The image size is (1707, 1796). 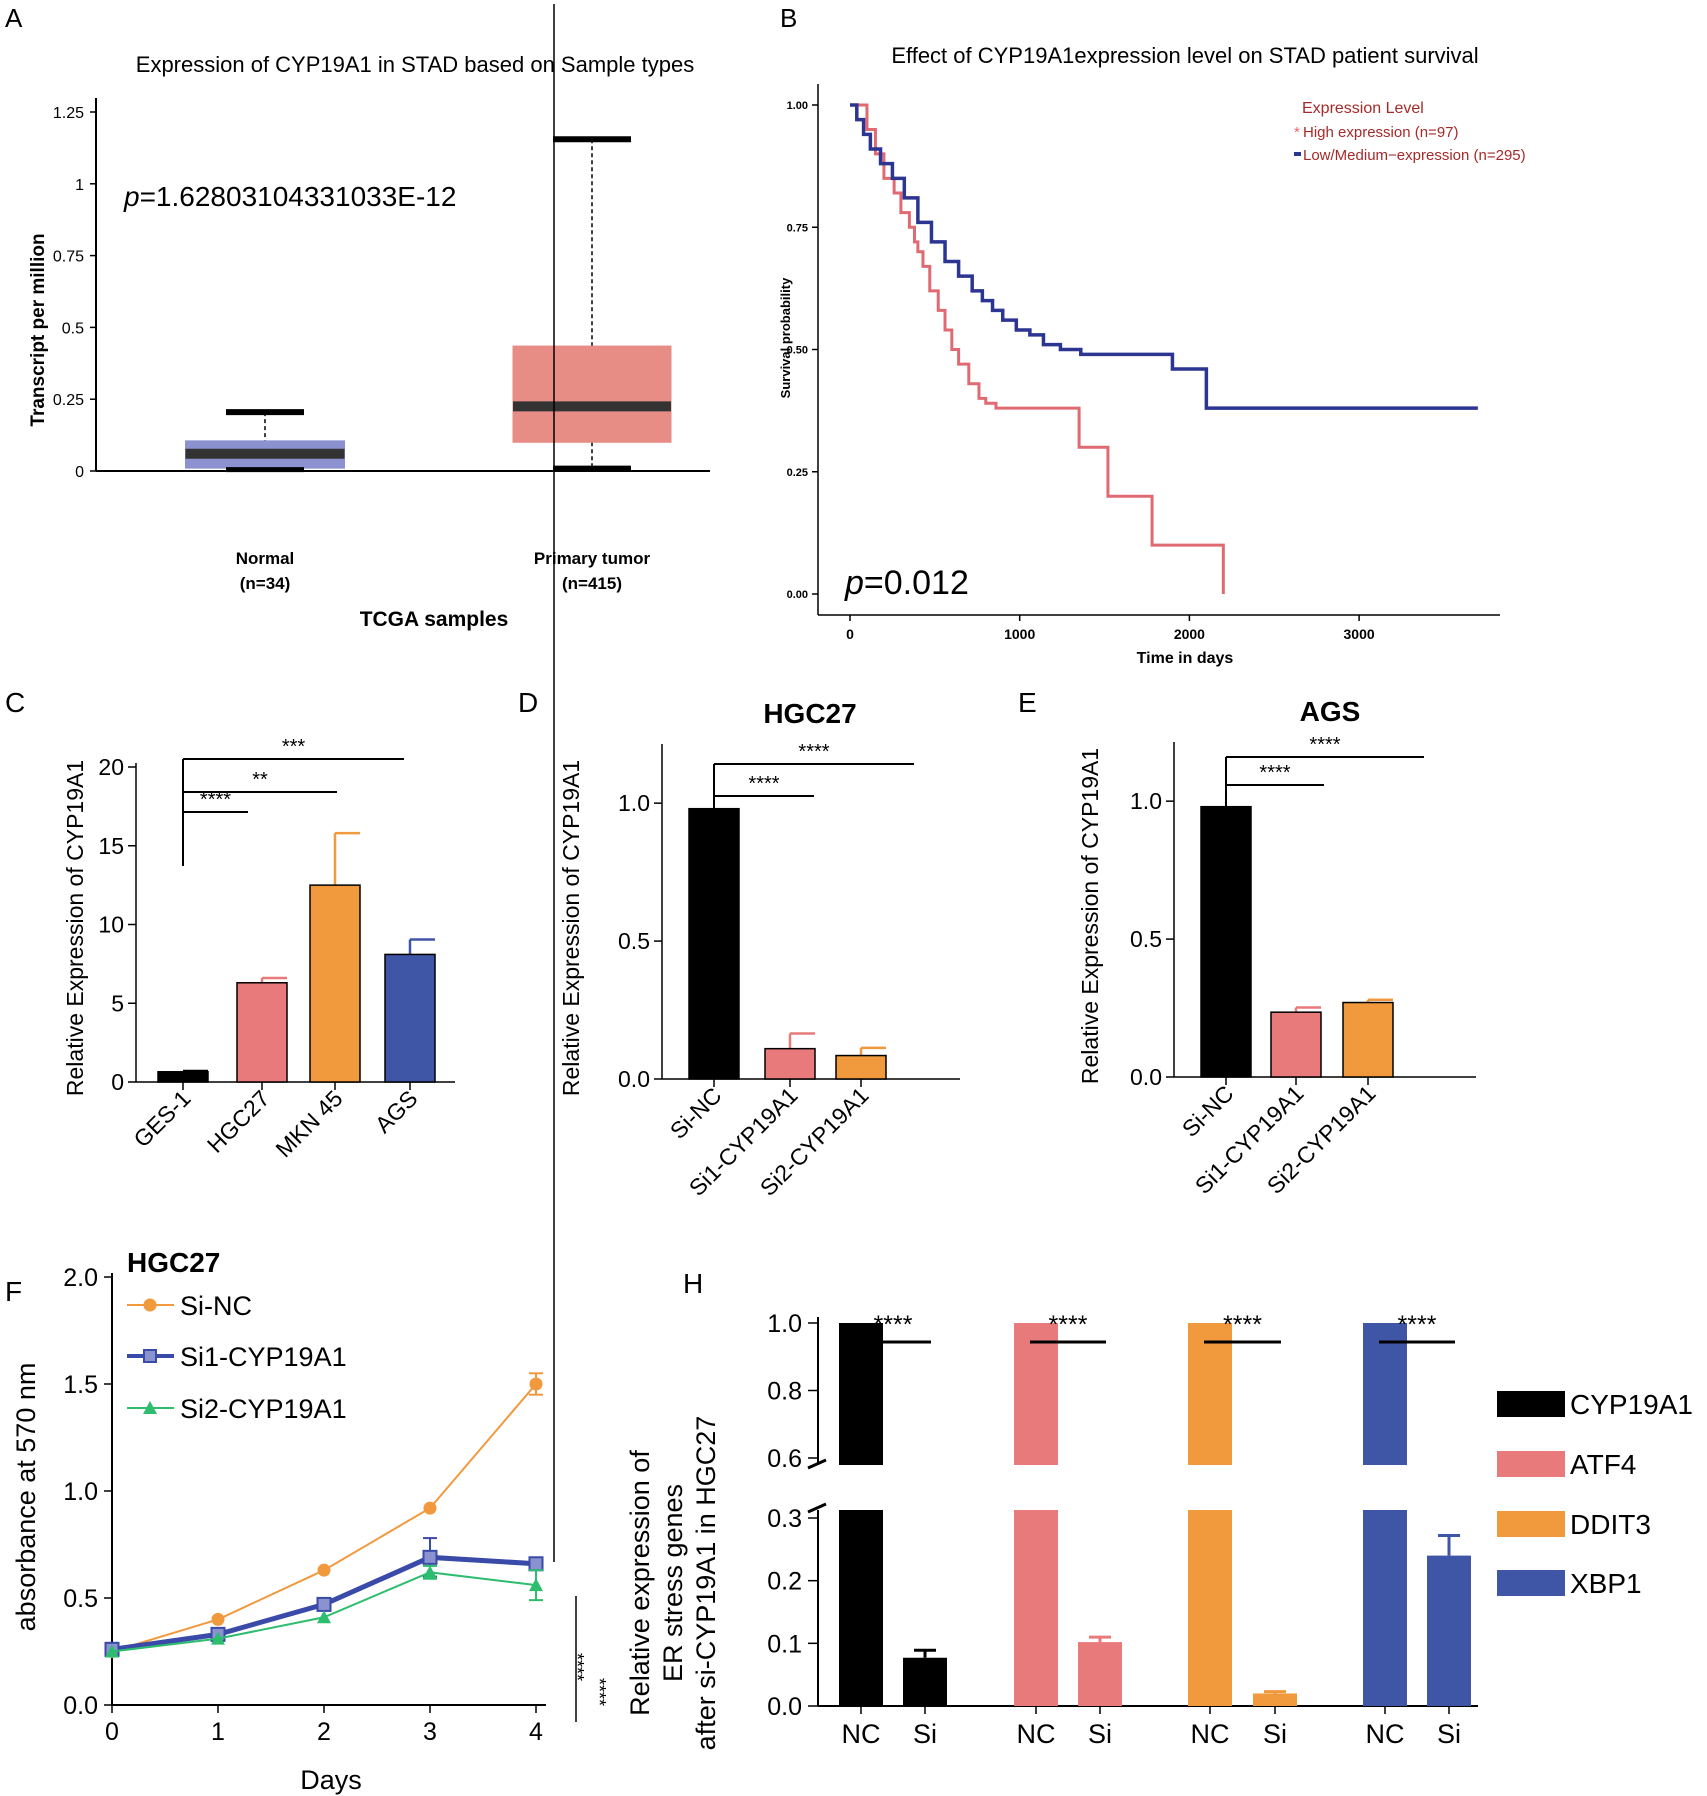 What do you see at coordinates (1090, 916) in the screenshot?
I see `panel-e-y-axis-label: Relative Expression of CYP19A1` at bounding box center [1090, 916].